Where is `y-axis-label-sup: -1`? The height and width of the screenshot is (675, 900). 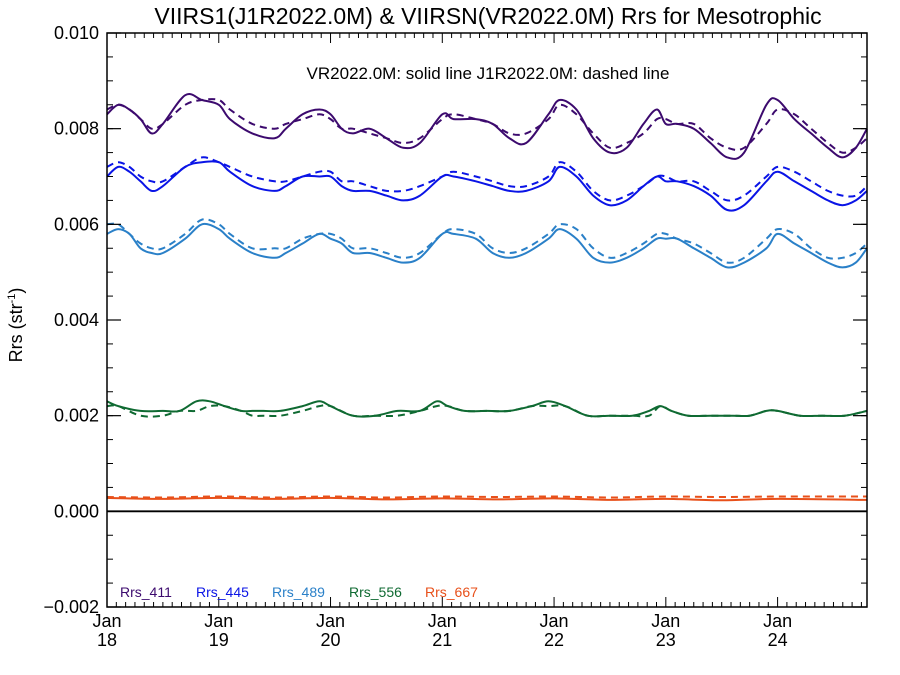
y-axis-label-sup: -1 is located at coordinates (12, 299).